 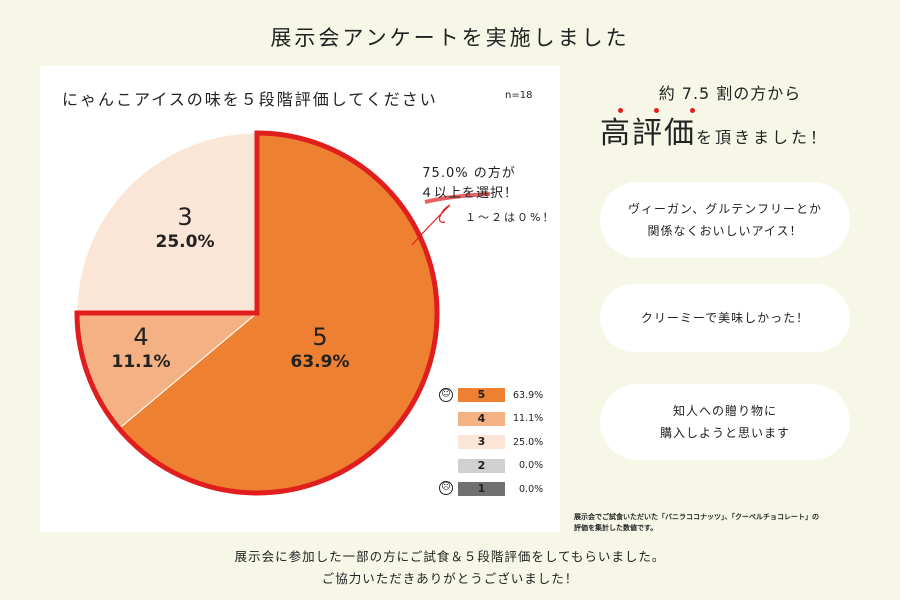 I want to click on legend-item-3: 3 25.0%, so click(x=503, y=442).